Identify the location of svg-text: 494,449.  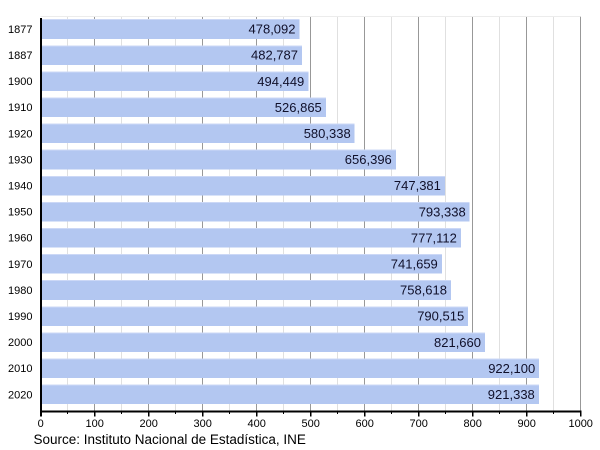
(280, 81).